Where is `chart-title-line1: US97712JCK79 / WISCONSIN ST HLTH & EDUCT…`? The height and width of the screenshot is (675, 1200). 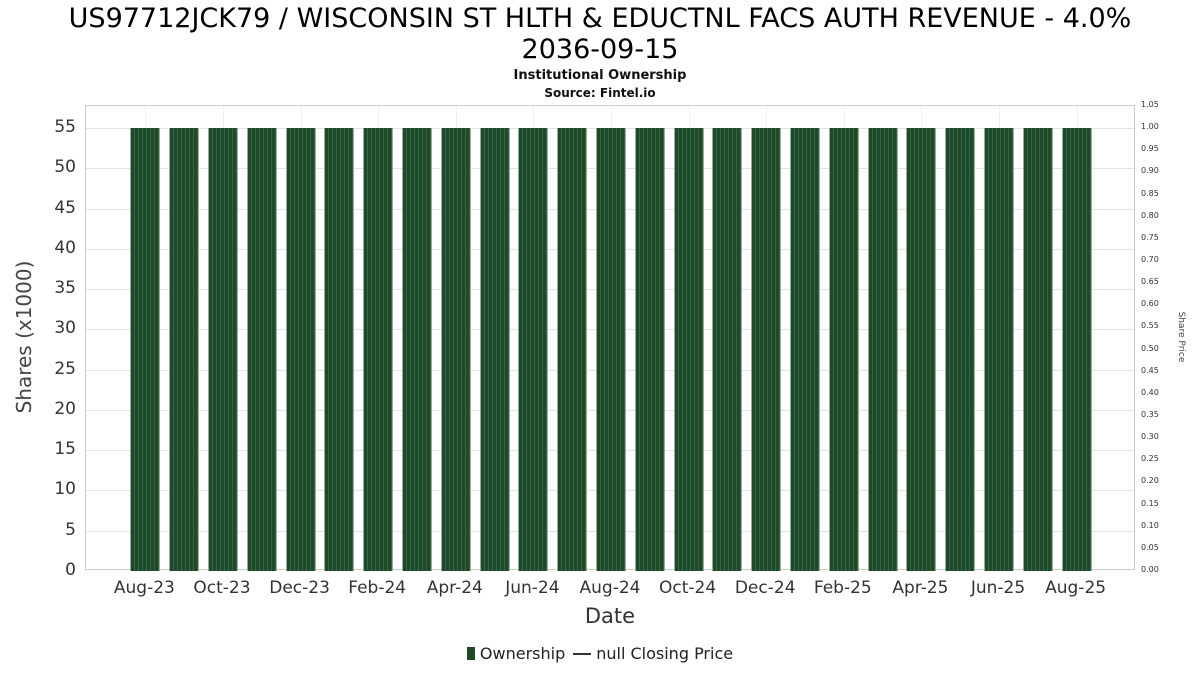 chart-title-line1: US97712JCK79 / WISCONSIN ST HLTH & EDUCT… is located at coordinates (600, 18).